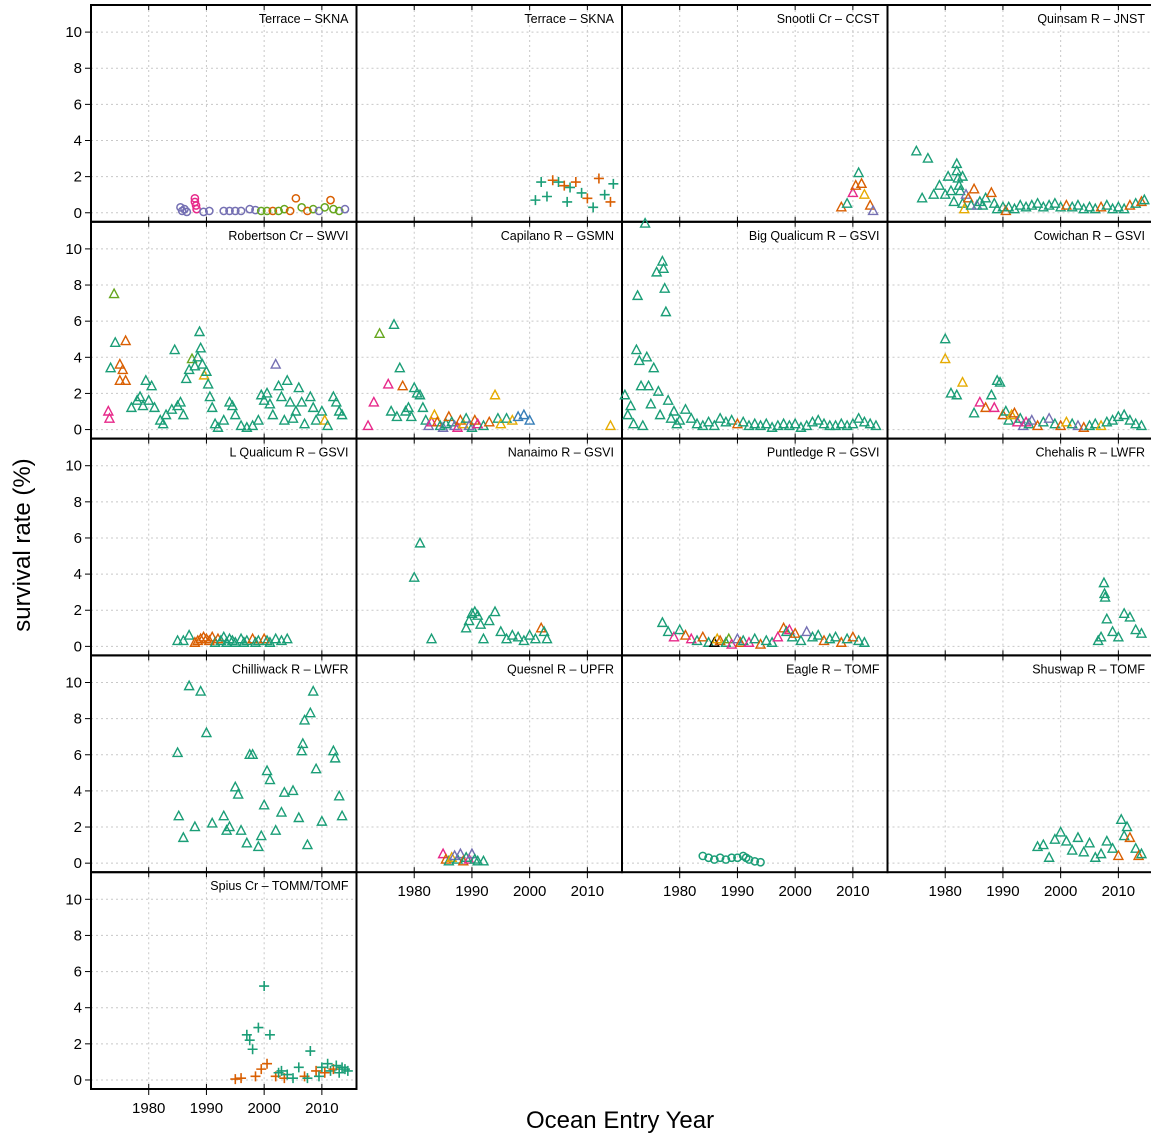 The image size is (1151, 1147). I want to click on panel-title: Nanaimo R – GSVI, so click(561, 453).